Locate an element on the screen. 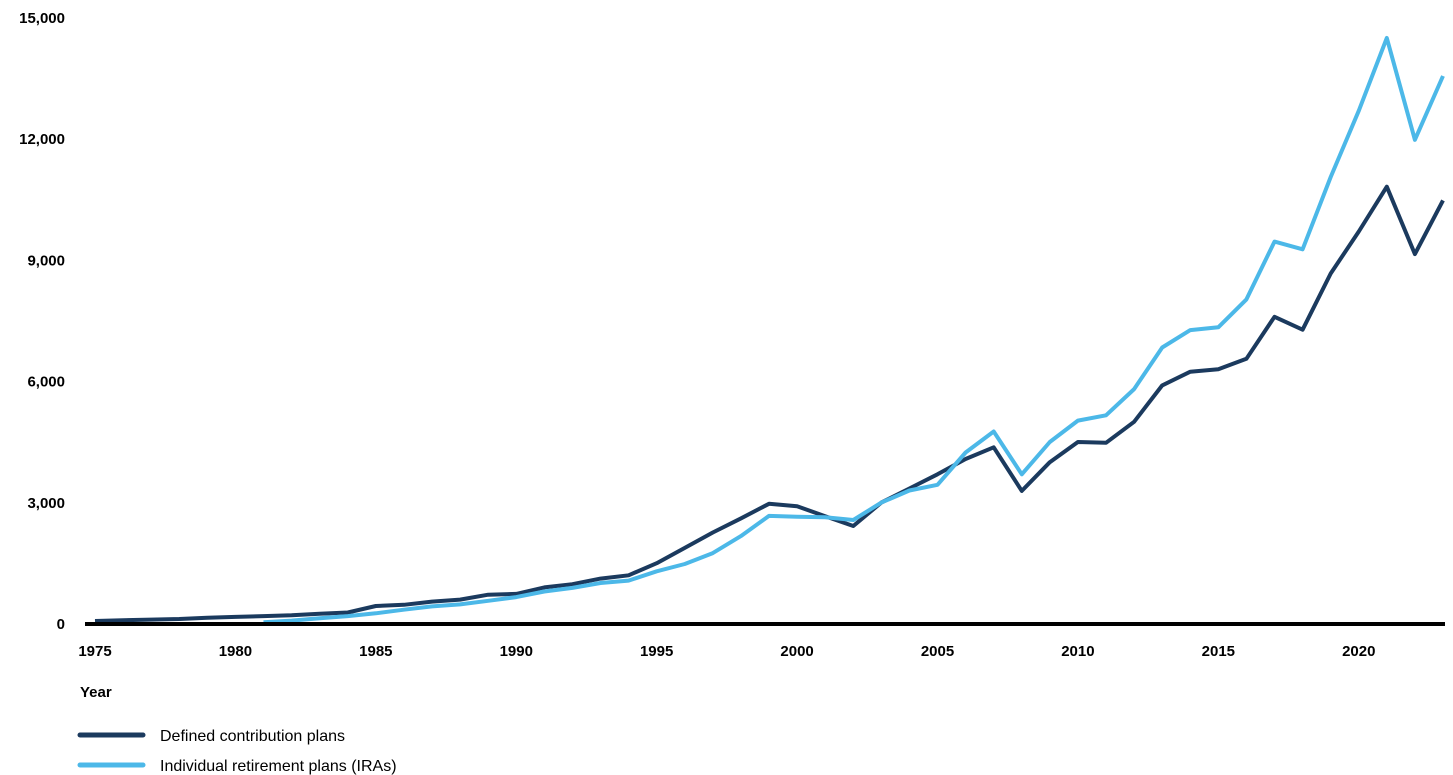 The height and width of the screenshot is (775, 1453). x-tick-label: 1990 is located at coordinates (516, 651).